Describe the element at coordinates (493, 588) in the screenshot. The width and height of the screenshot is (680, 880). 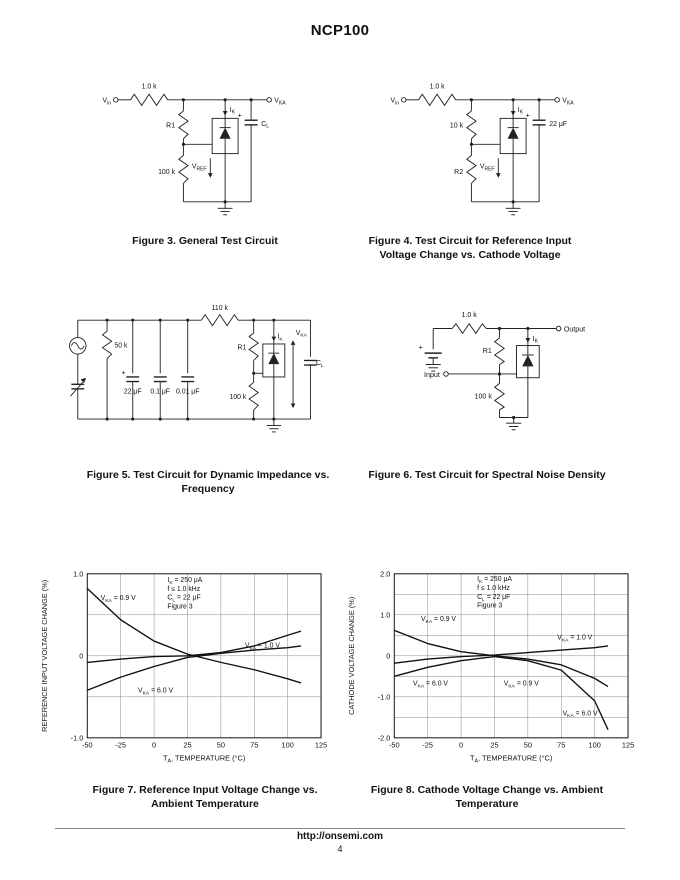
I see `conditions-note: f ≤ 1.0 kHz` at that location.